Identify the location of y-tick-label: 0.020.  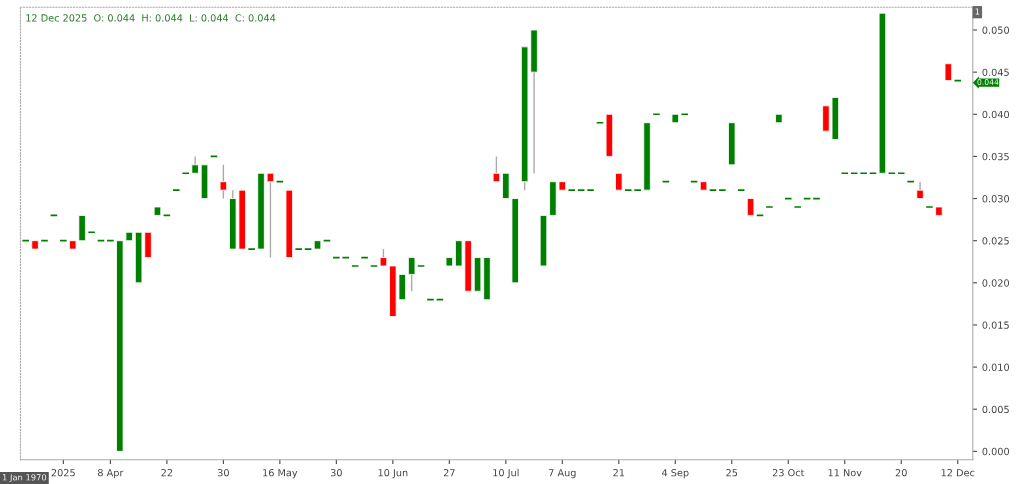
(996, 283).